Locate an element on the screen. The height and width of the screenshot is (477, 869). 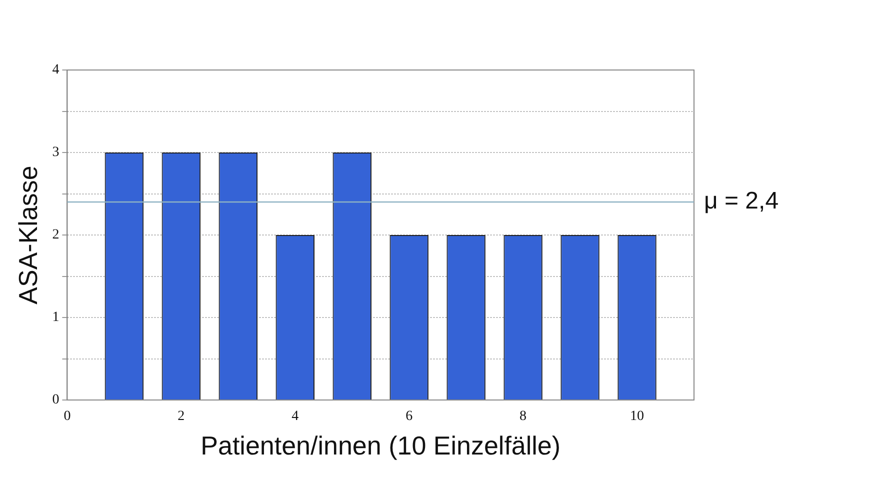
y-tick-label: 3 is located at coordinates (56, 152).